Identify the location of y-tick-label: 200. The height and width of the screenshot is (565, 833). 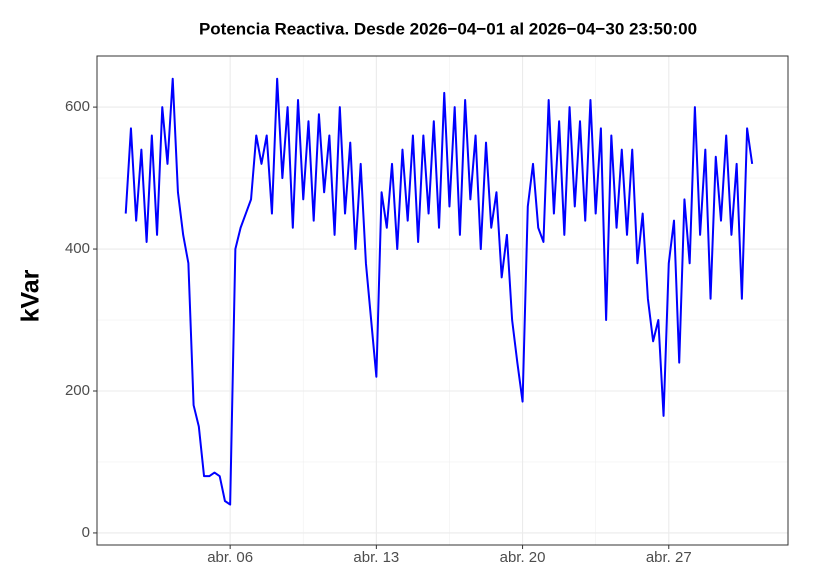
(77, 390).